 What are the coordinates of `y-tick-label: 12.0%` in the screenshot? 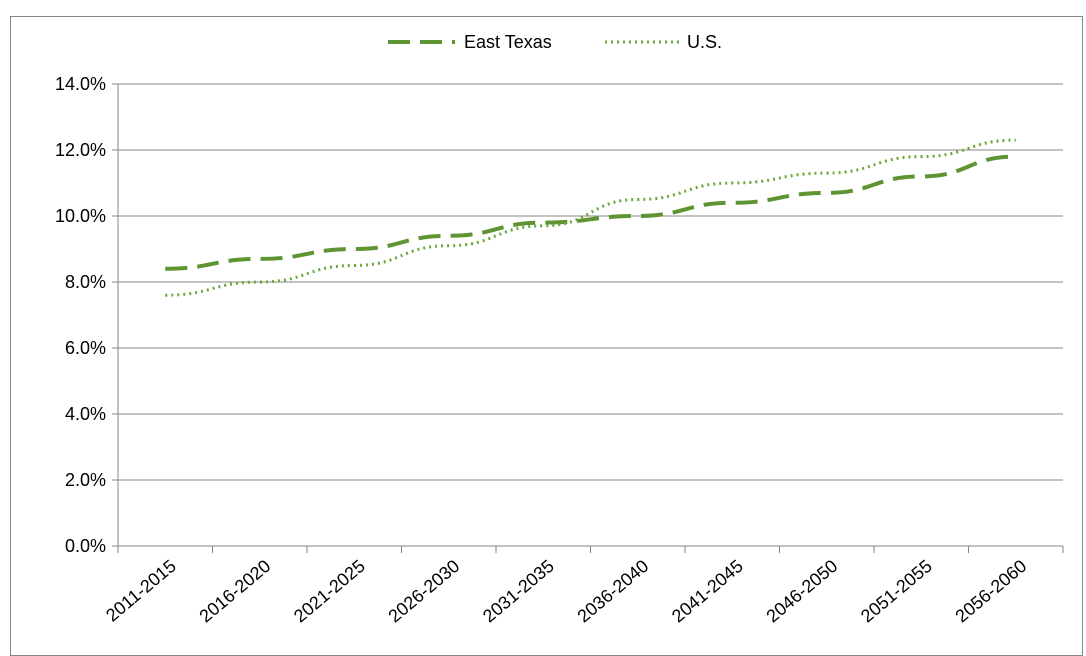 It's located at (80, 150).